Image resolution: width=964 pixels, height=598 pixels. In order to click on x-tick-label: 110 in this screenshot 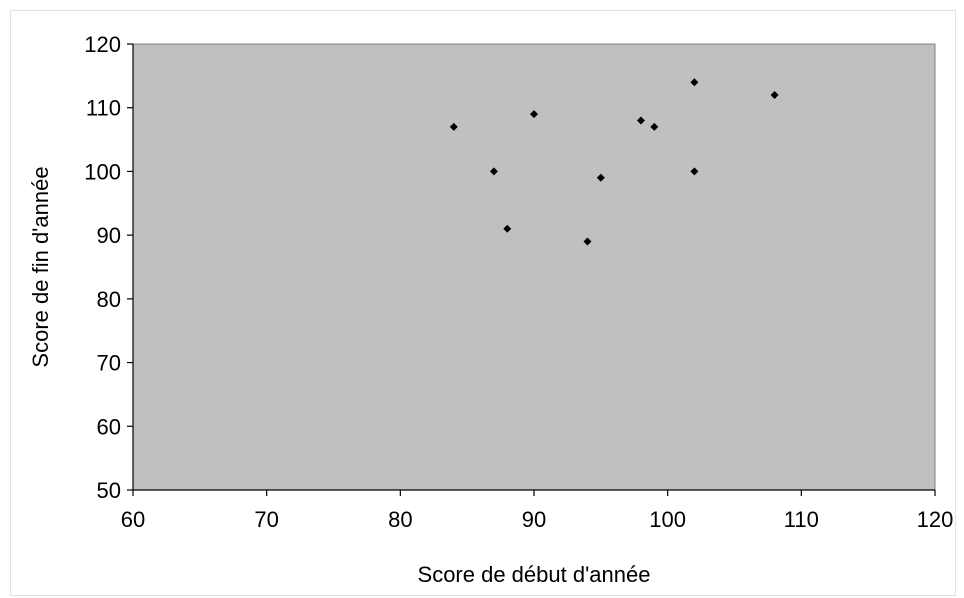, I will do `click(801, 519)`.